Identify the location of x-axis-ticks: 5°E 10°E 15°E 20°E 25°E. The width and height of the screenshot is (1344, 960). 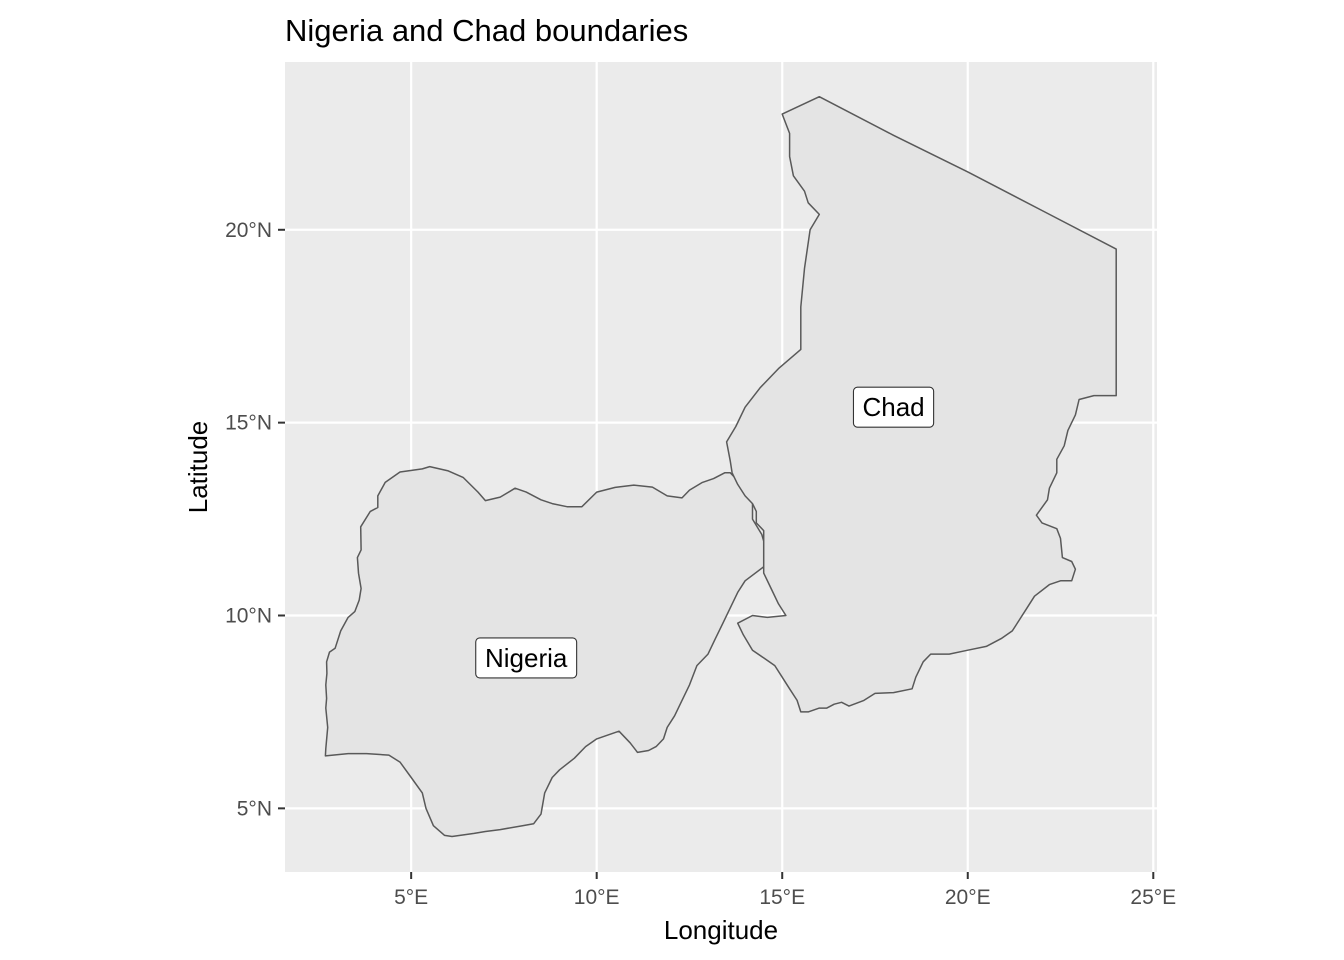
(785, 890).